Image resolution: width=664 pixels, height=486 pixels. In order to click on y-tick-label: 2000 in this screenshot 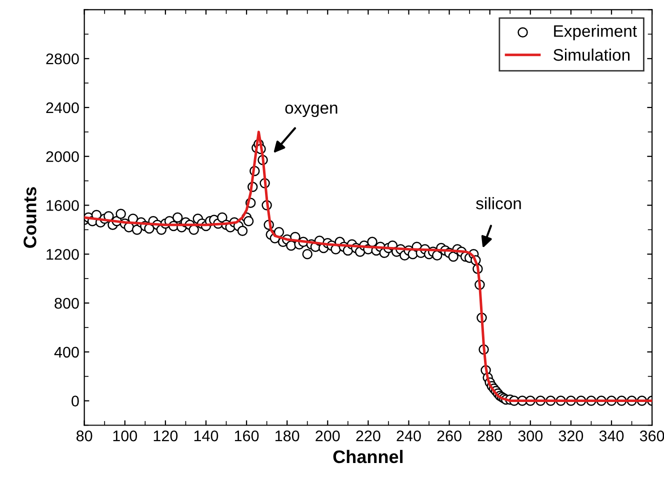, I will do `click(62, 156)`.